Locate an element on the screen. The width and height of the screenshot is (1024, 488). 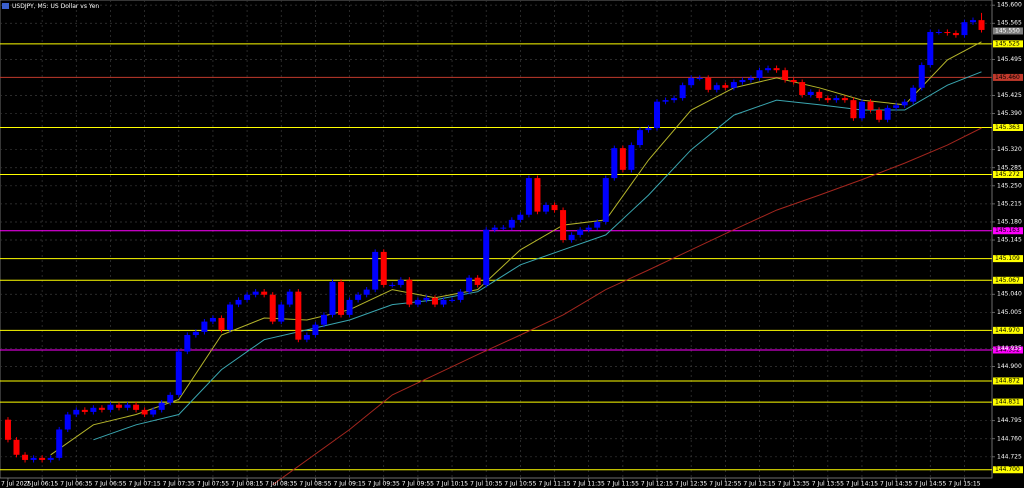
x-tick-label: 7 Jul 14:55 is located at coordinates (930, 484).